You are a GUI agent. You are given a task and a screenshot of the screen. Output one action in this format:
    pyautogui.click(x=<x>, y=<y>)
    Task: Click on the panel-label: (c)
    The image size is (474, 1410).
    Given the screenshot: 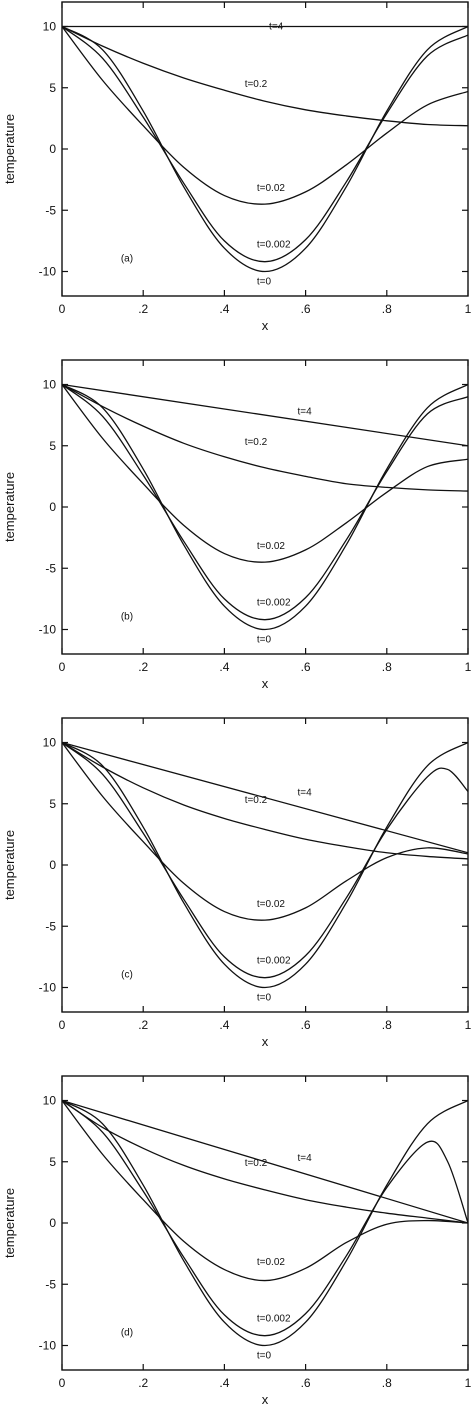 What is the action you would take?
    pyautogui.click(x=127, y=975)
    